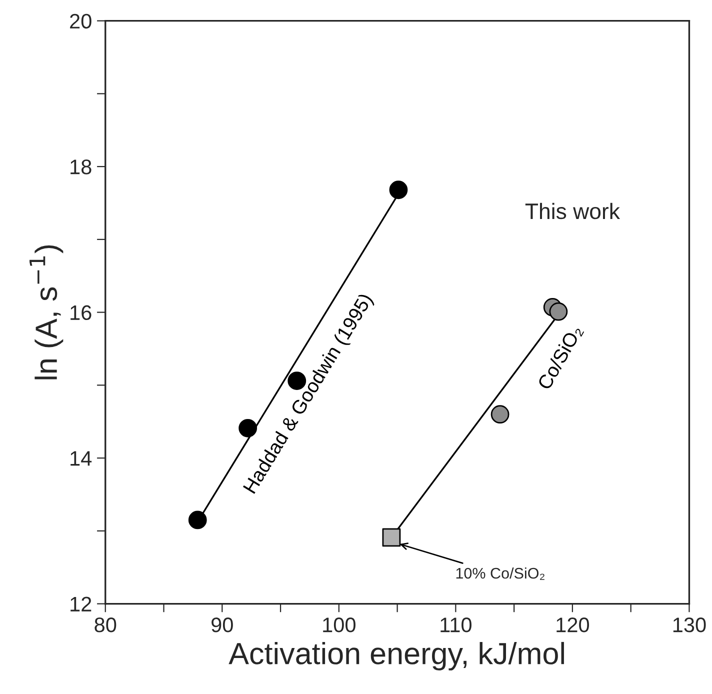 The height and width of the screenshot is (694, 712). I want to click on y-tick-label: 18, so click(81, 167).